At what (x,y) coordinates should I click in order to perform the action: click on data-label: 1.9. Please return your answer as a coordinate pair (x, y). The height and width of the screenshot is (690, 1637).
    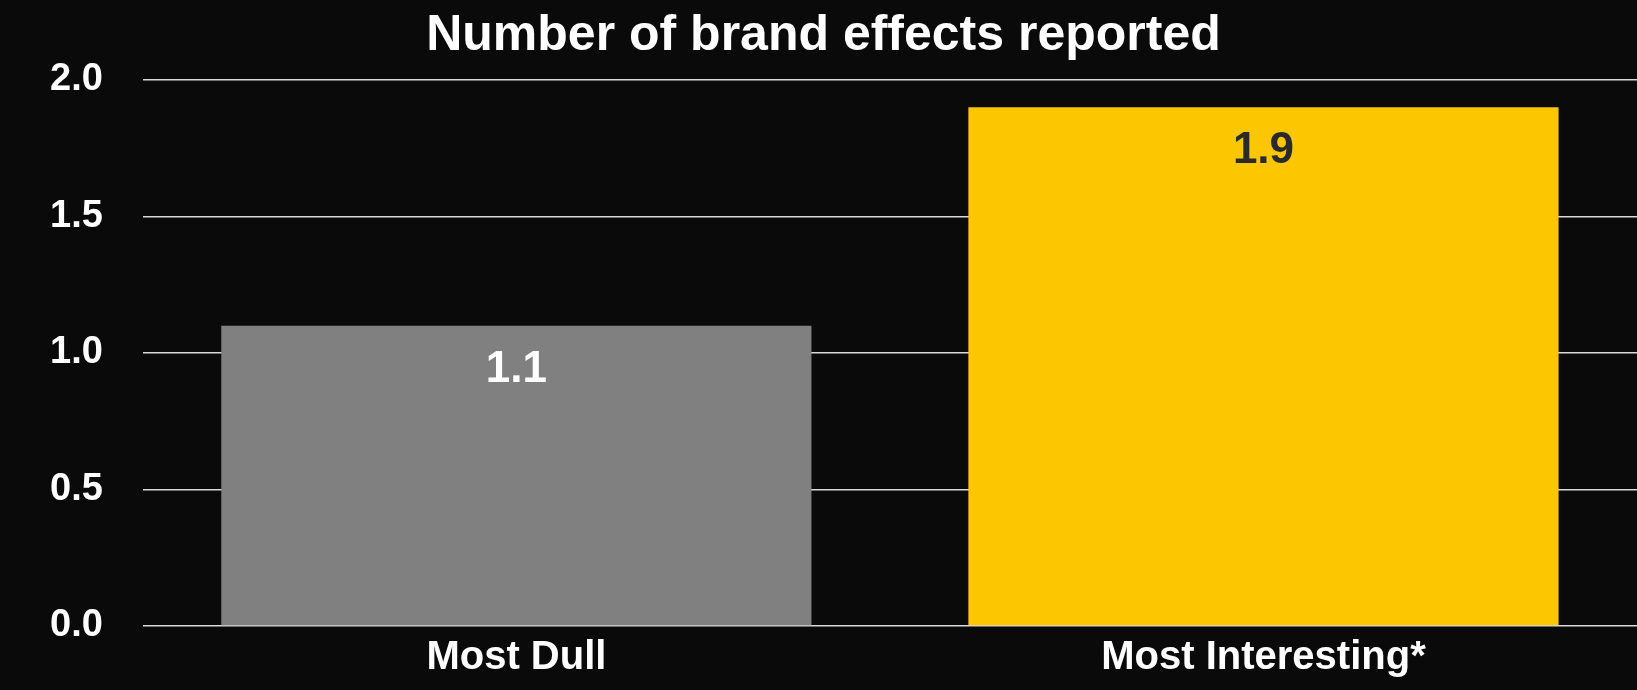
    Looking at the image, I should click on (1263, 148).